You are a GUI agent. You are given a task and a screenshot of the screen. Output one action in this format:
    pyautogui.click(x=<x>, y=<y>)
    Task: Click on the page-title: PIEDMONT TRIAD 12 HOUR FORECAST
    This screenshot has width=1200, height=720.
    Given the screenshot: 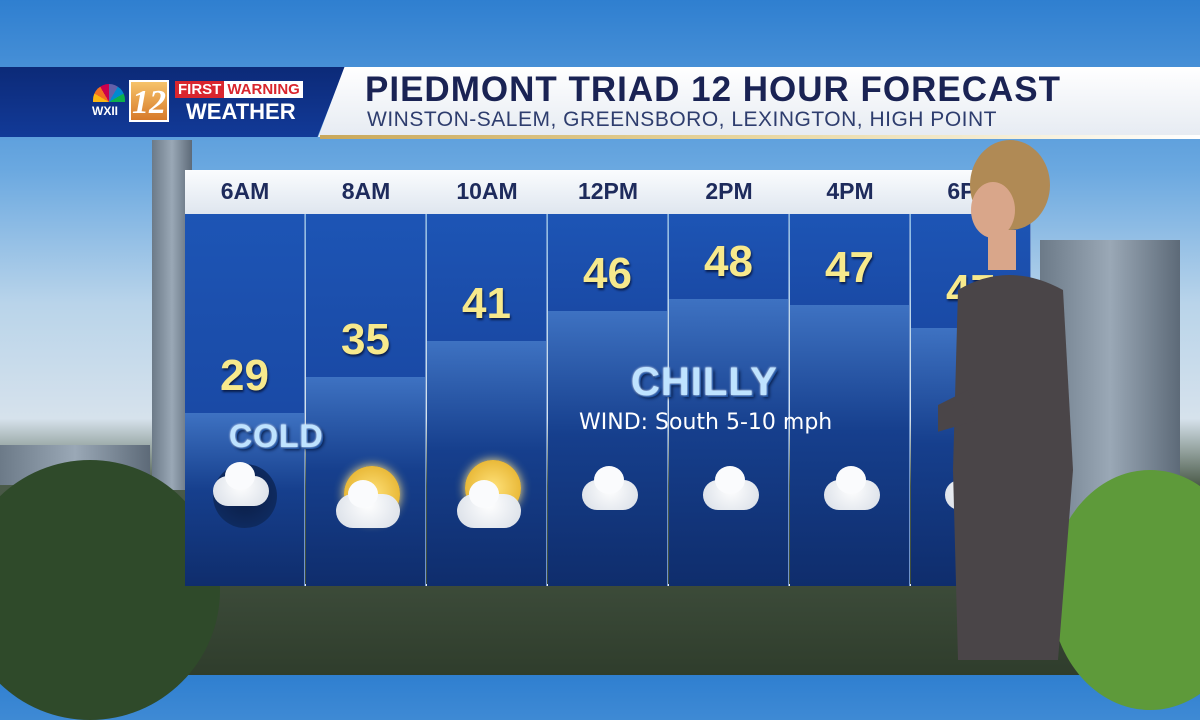 What is the action you would take?
    pyautogui.click(x=713, y=89)
    